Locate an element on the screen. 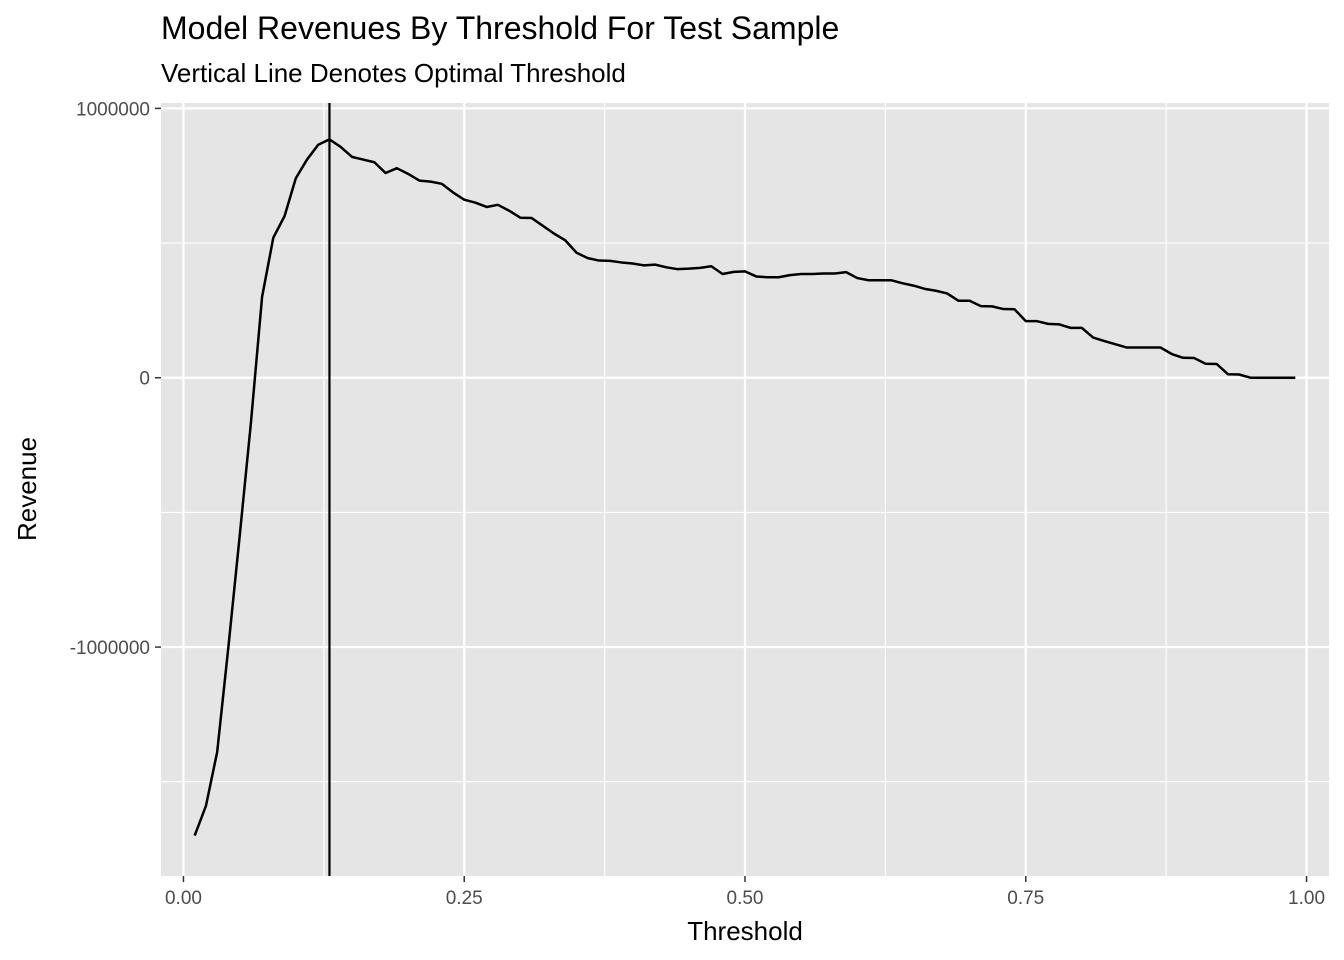 The image size is (1344, 960). y-tick-label: 1000000 is located at coordinates (113, 109).